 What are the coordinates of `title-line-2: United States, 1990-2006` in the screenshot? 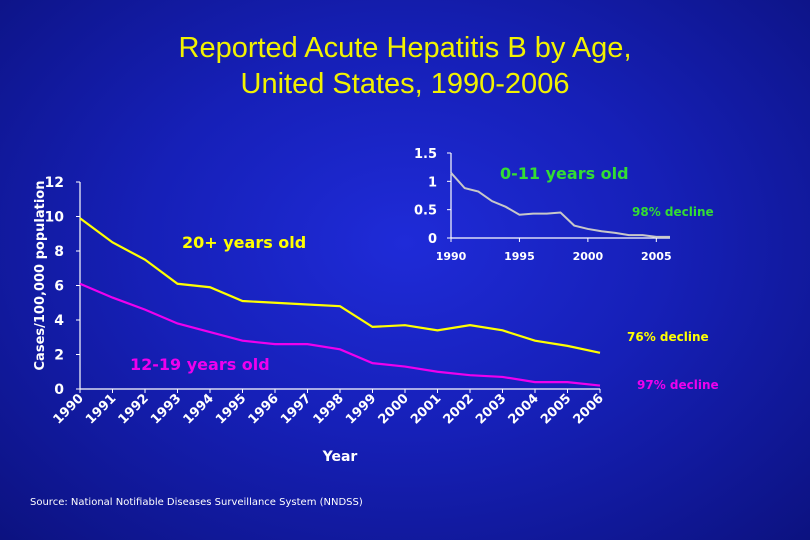 It's located at (405, 84).